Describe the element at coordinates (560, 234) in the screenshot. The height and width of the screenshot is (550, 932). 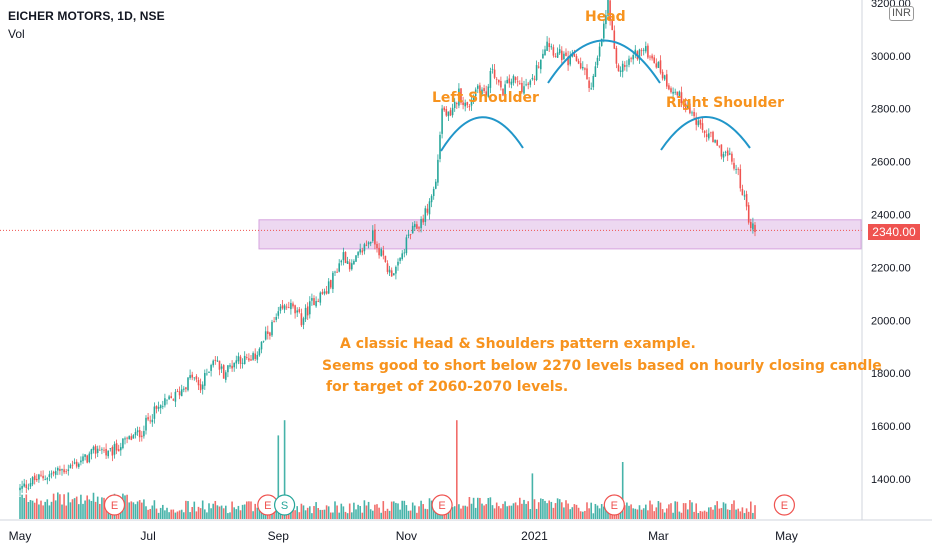
I see `support-zone-rect` at that location.